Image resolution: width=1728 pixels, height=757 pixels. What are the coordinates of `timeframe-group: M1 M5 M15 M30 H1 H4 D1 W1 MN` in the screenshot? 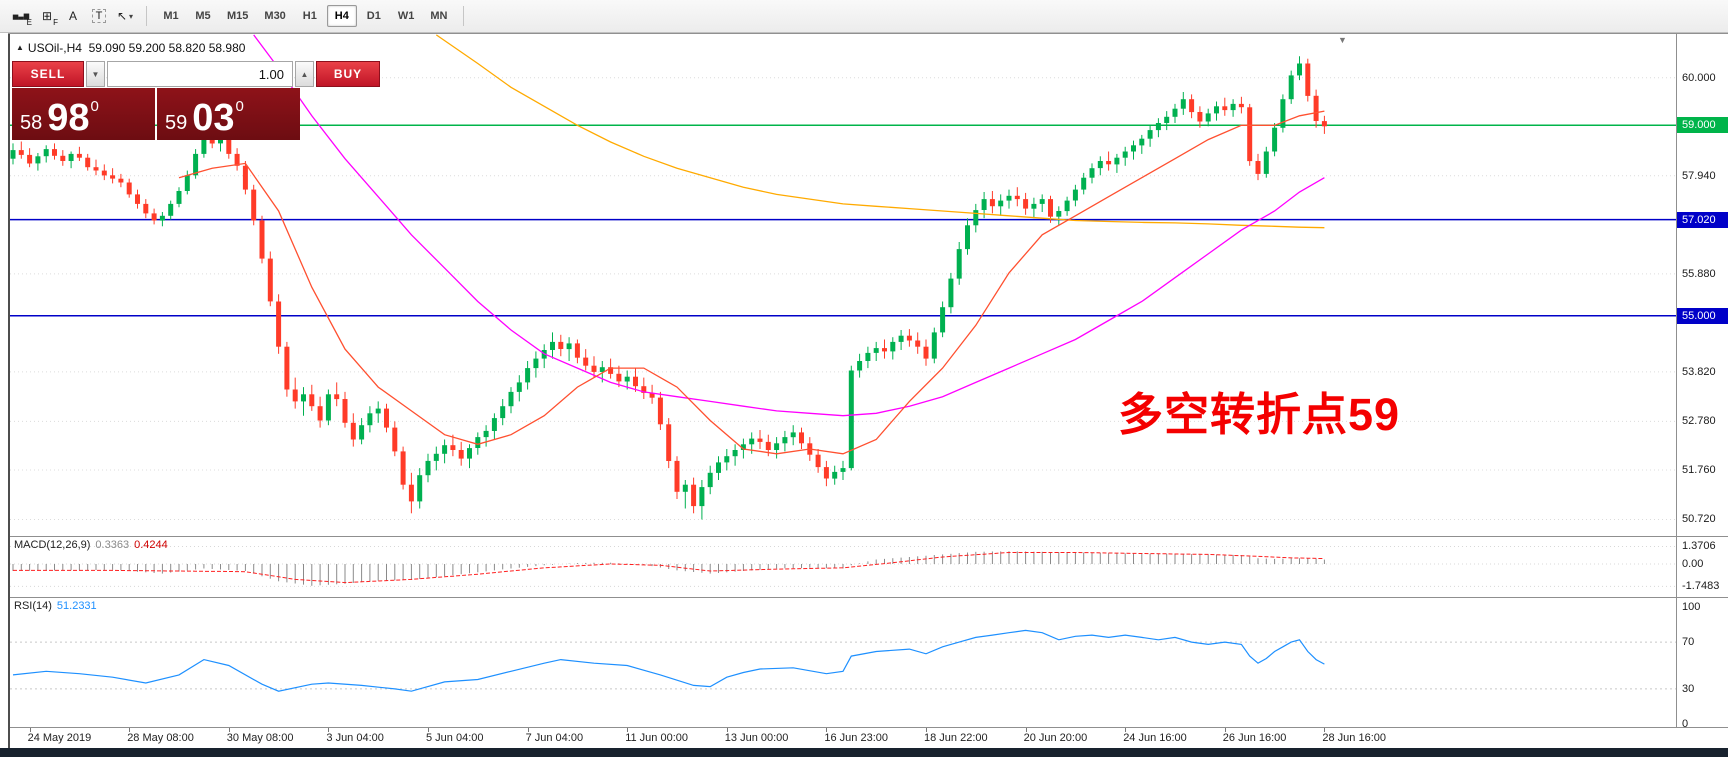 It's located at (305, 16).